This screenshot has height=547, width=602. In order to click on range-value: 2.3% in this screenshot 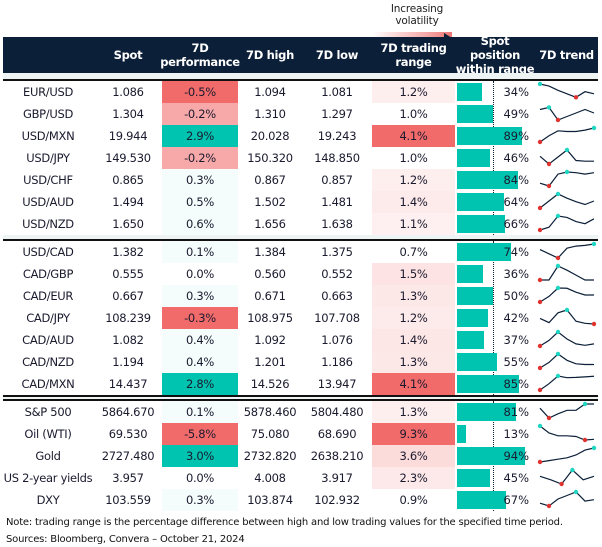, I will do `click(413, 478)`.